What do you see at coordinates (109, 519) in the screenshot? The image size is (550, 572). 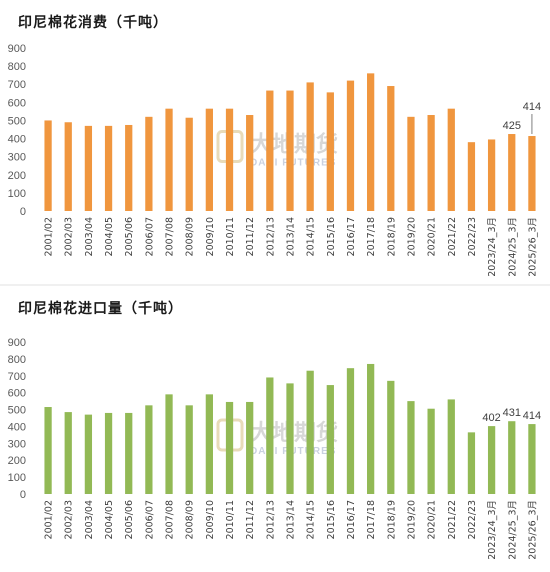 I see `x-tick-label: 2004/05` at bounding box center [109, 519].